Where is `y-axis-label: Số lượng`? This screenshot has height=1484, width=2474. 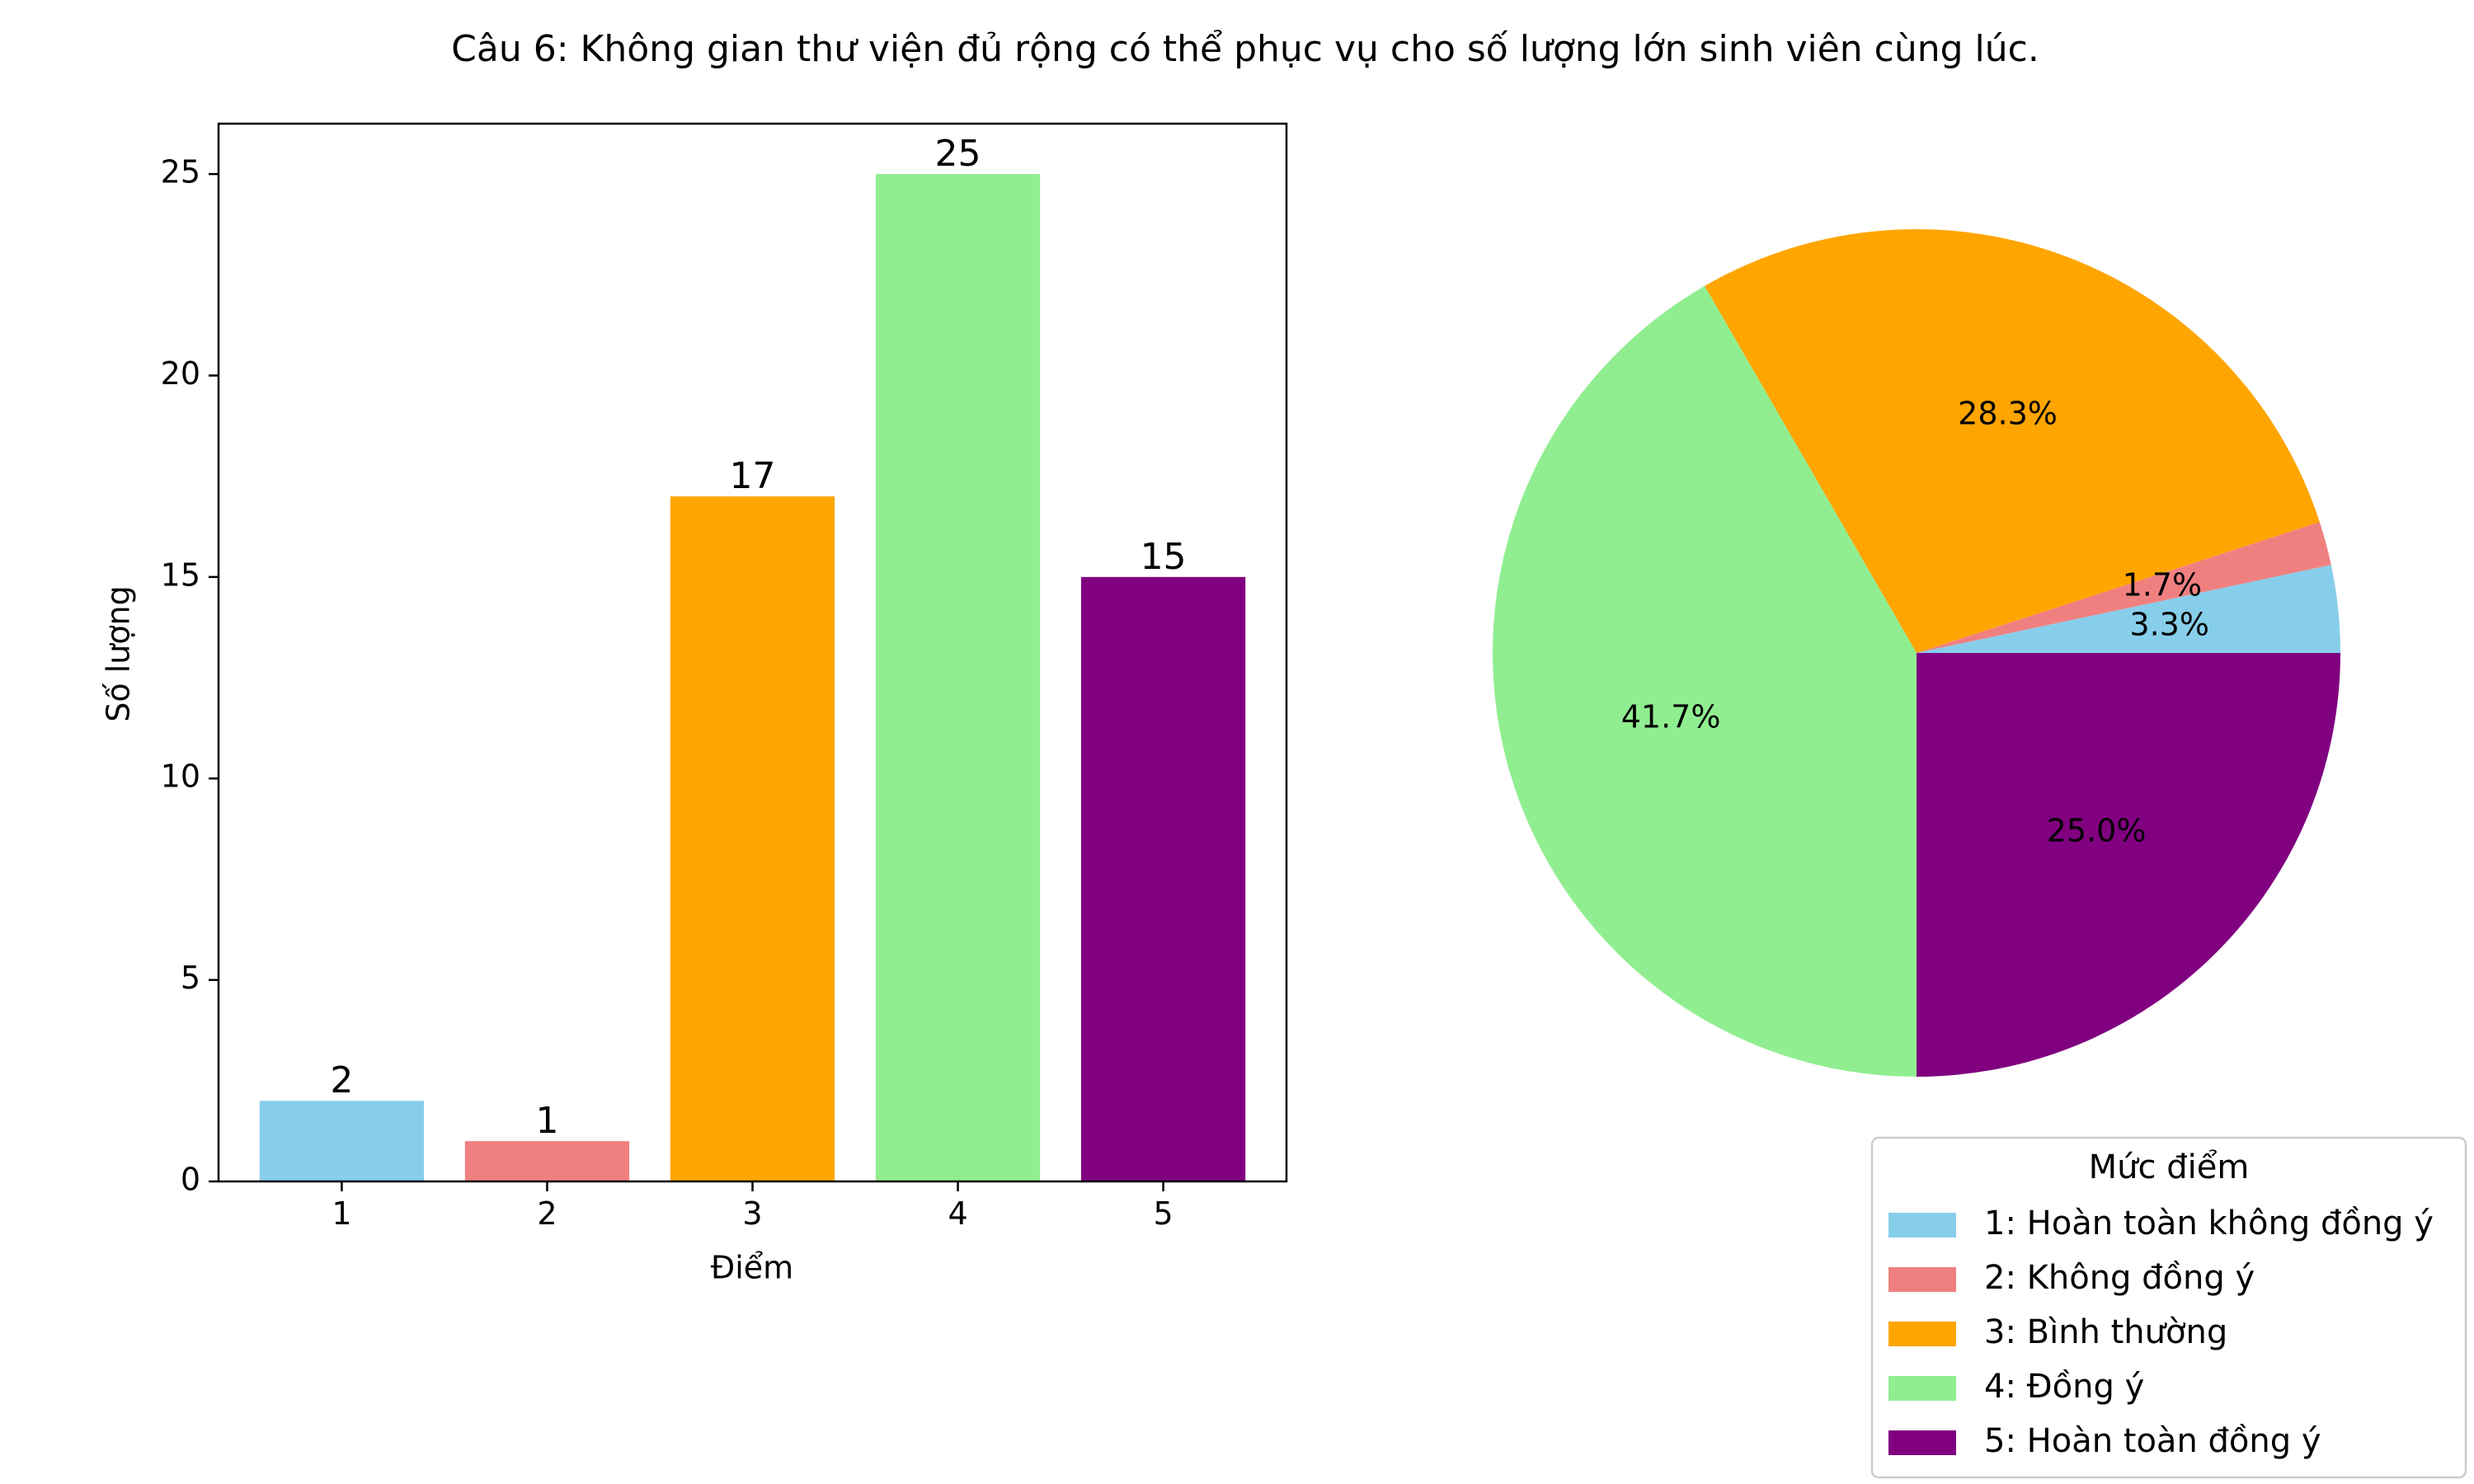 y-axis-label: Số lượng is located at coordinates (119, 653).